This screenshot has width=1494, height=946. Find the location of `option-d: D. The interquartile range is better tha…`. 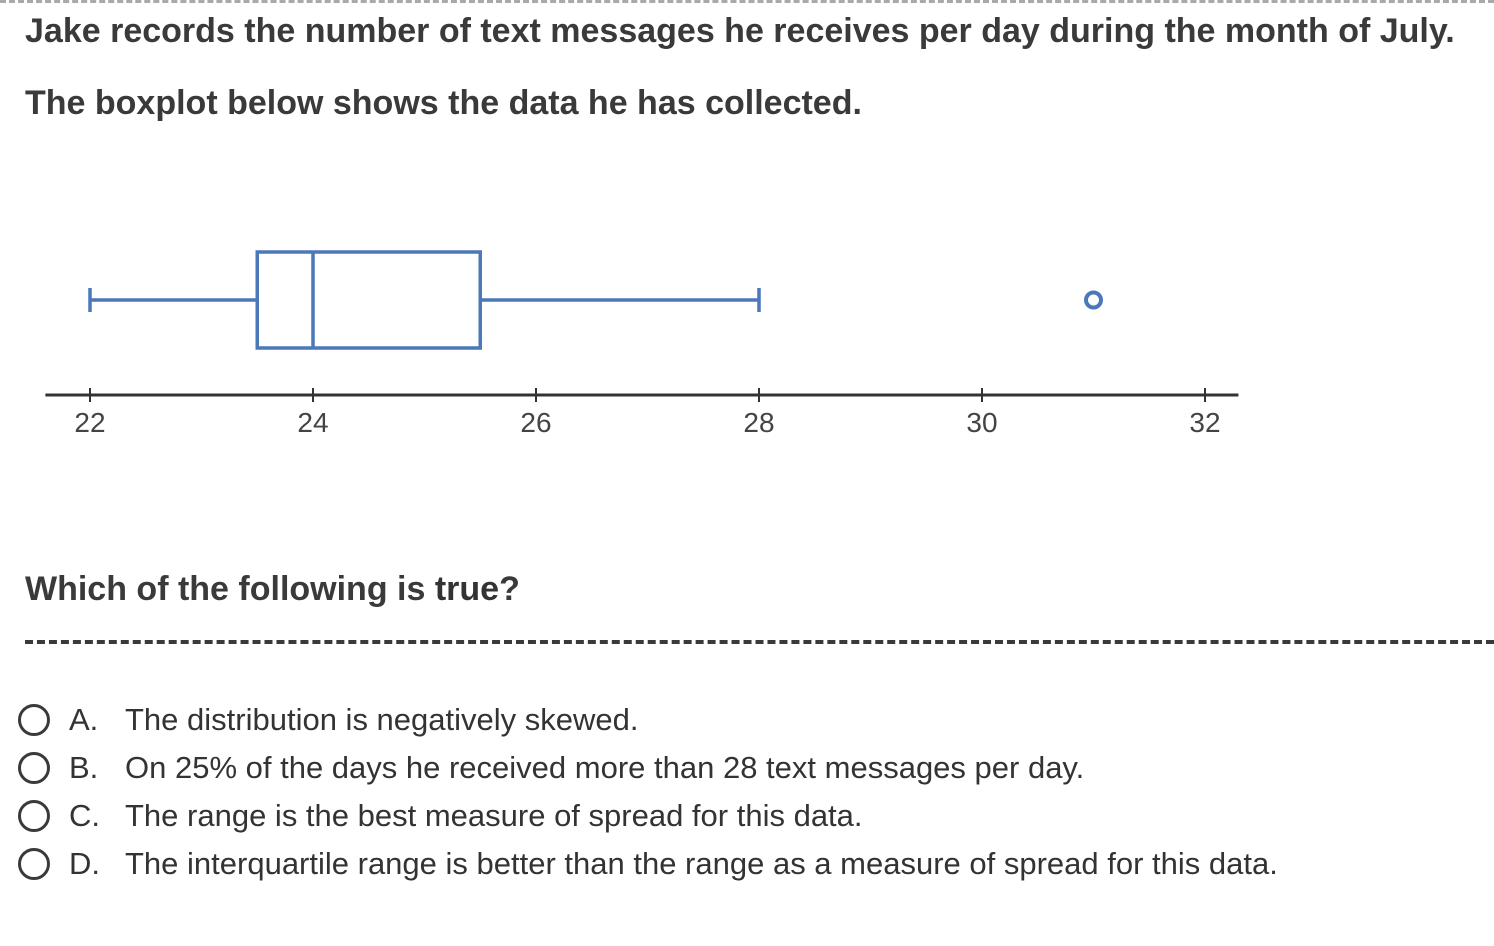

option-d: D. The interquartile range is better tha… is located at coordinates (748, 864).